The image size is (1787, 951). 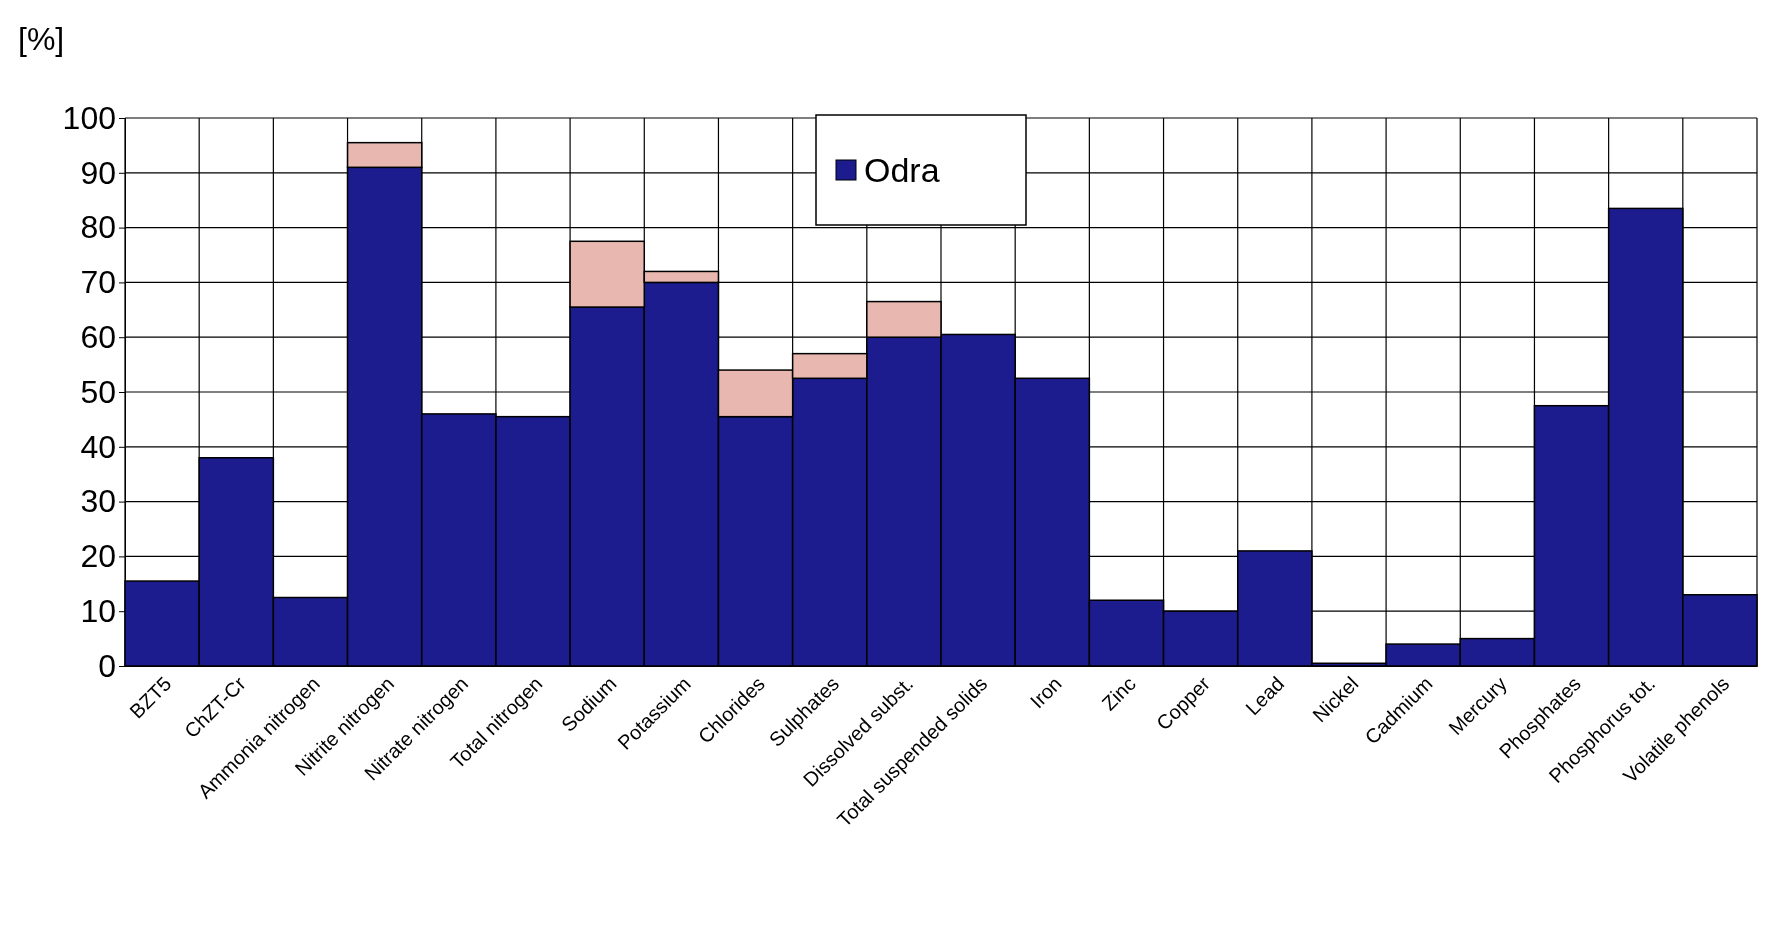 I want to click on legend-label: Odra, so click(x=902, y=170).